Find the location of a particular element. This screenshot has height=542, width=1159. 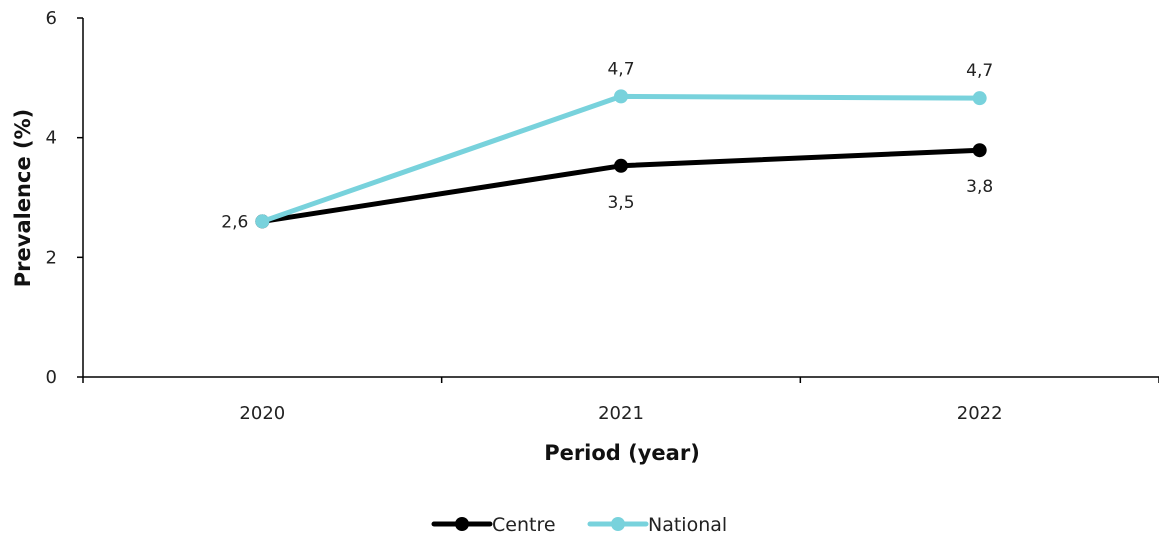

x-axis-title: Period (year) is located at coordinates (622, 453).